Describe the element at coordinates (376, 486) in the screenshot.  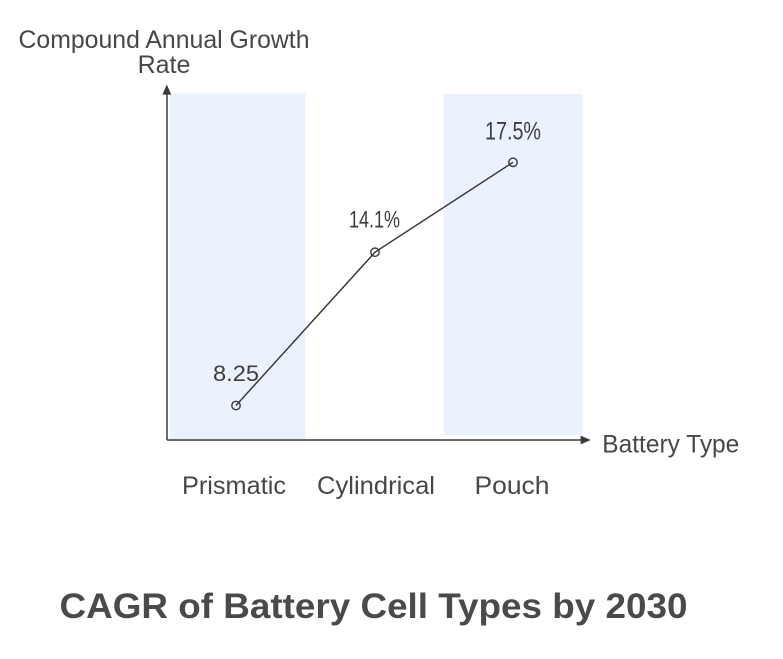
I see `svg-text: Cylindrical` at that location.